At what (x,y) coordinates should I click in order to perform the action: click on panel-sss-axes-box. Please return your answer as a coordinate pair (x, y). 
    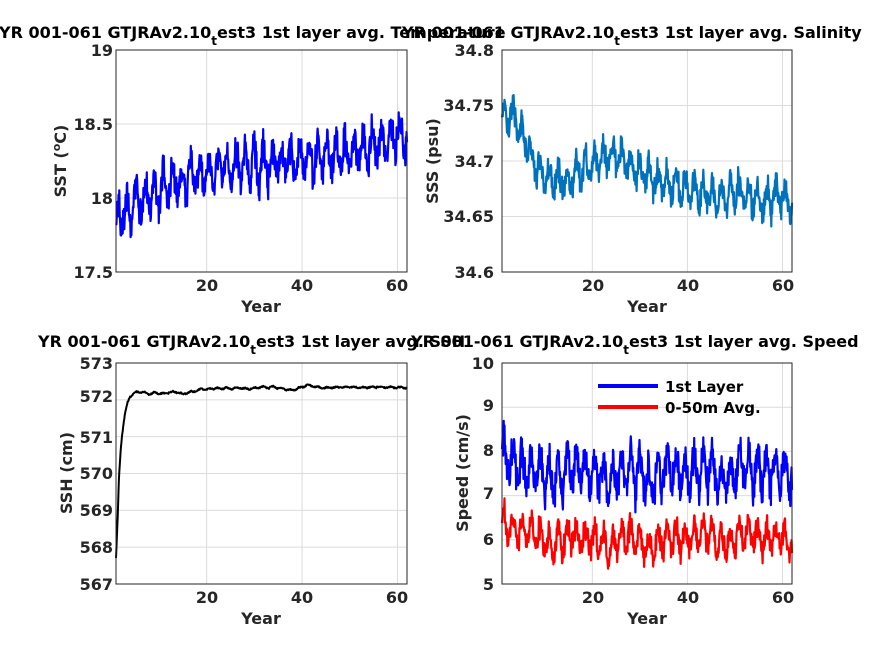
    Looking at the image, I should click on (647, 161).